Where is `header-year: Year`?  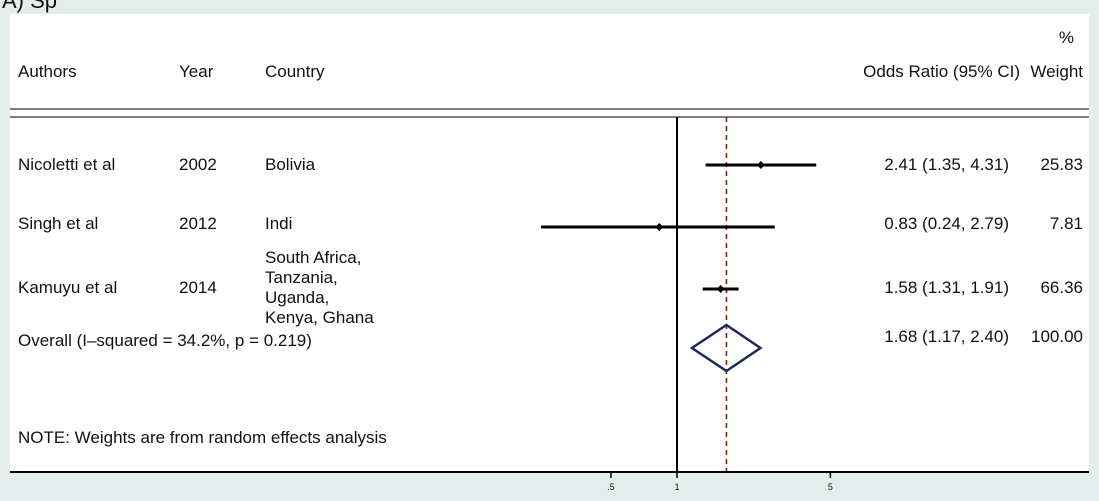 header-year: Year is located at coordinates (196, 71).